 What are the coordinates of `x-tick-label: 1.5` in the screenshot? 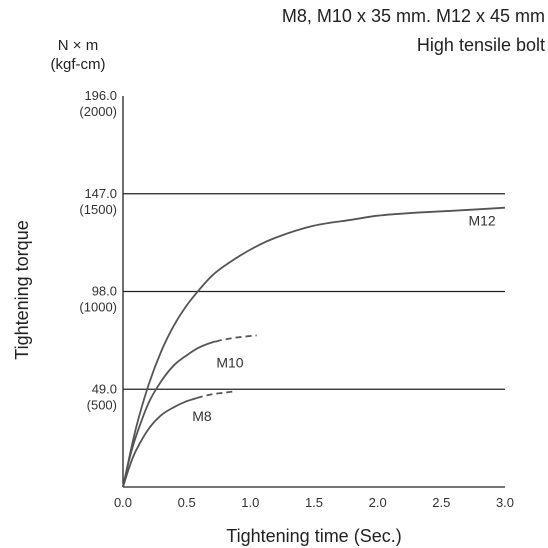 It's located at (314, 502).